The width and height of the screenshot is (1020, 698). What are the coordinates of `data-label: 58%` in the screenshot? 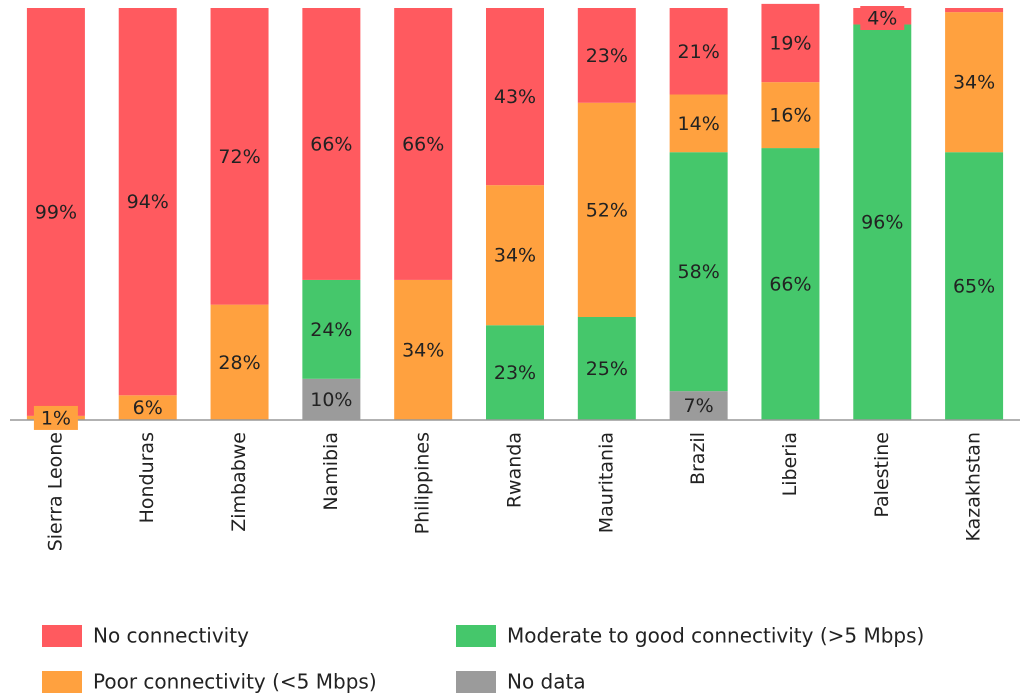 It's located at (699, 272).